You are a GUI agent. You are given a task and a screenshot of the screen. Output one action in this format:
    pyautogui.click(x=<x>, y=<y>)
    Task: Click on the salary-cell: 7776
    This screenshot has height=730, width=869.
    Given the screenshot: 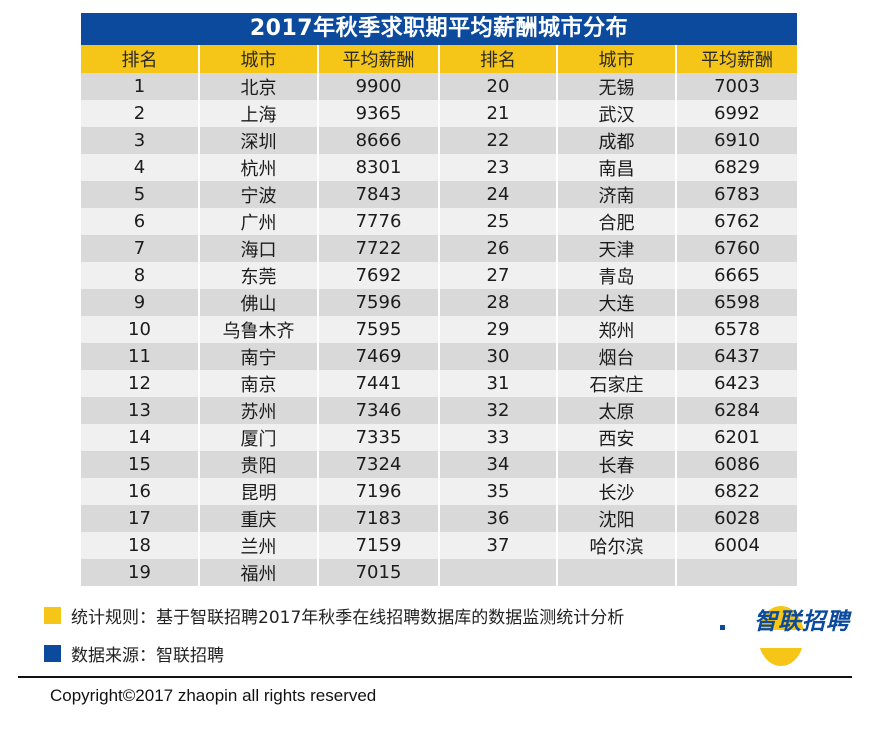 What is the action you would take?
    pyautogui.click(x=378, y=221)
    